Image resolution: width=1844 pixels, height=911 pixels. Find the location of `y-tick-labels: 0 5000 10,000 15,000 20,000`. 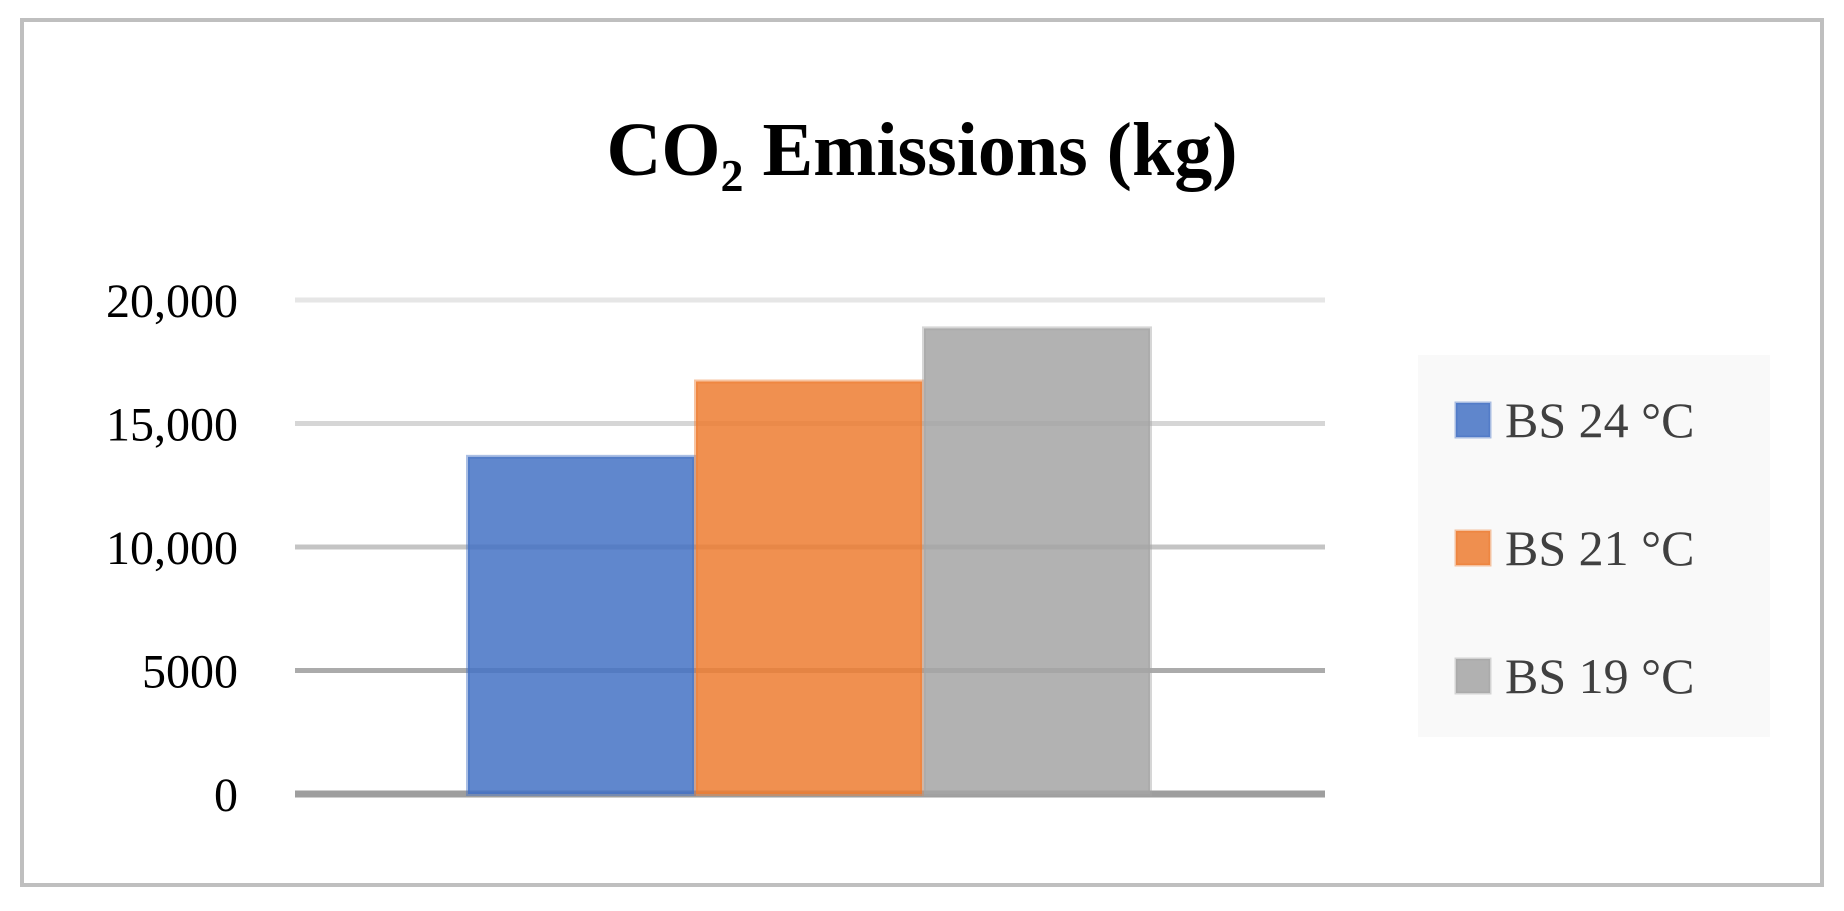

y-tick-labels: 0 5000 10,000 15,000 20,000 is located at coordinates (172, 548).